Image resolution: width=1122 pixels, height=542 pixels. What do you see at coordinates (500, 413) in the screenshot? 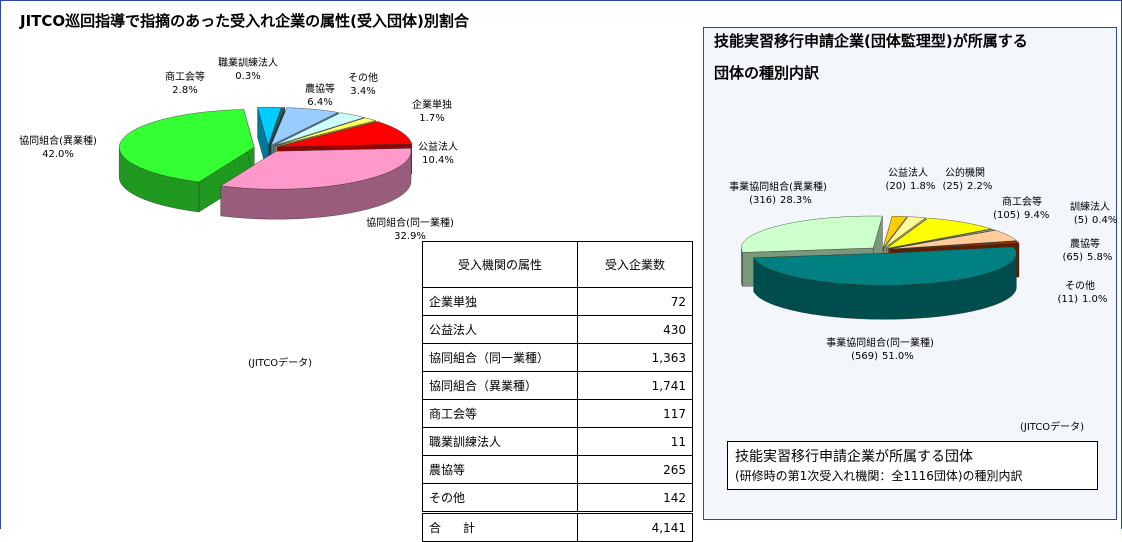
I see `table-cell: 商工会等` at bounding box center [500, 413].